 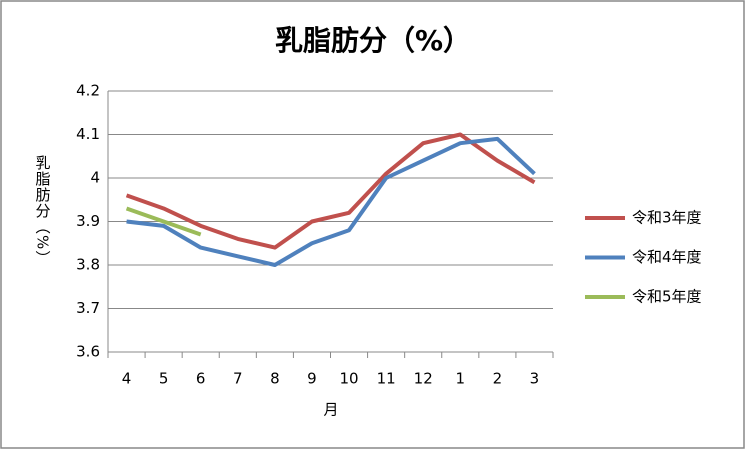 What do you see at coordinates (127, 379) in the screenshot?
I see `x-tick-label: 4` at bounding box center [127, 379].